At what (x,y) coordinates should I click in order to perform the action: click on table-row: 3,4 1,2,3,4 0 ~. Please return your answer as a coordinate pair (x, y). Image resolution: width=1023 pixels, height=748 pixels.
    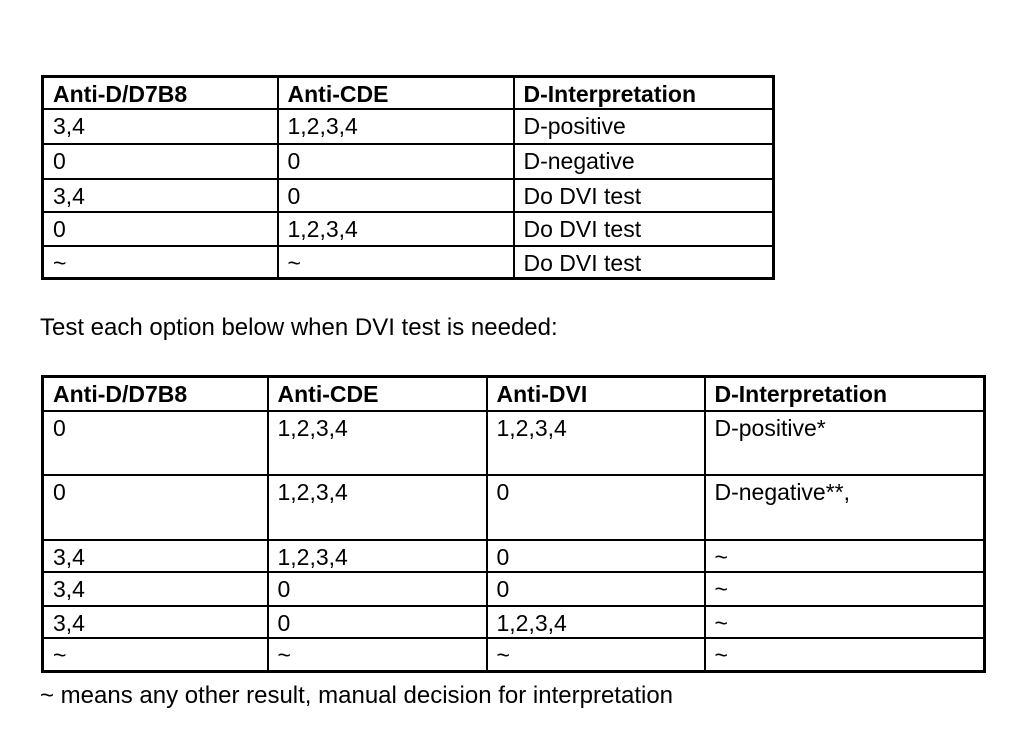
    Looking at the image, I should click on (513, 555).